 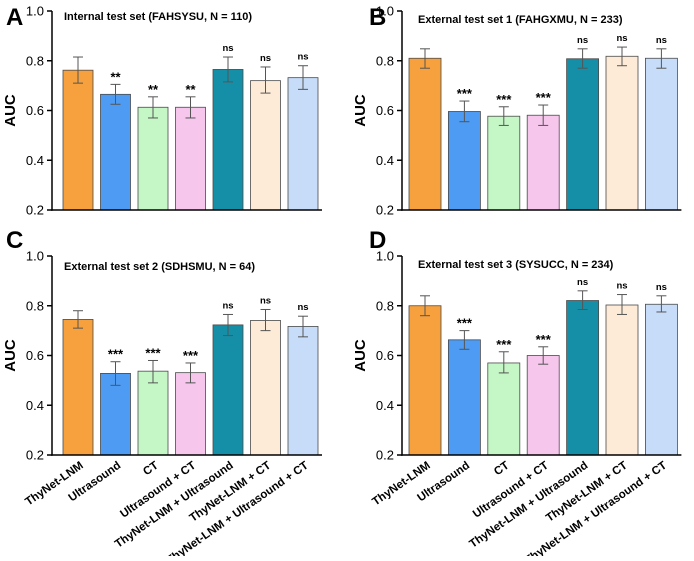 What do you see at coordinates (158, 17) in the screenshot?
I see `panel-title: Internal test set (FAHSYSU, N = 110)` at bounding box center [158, 17].